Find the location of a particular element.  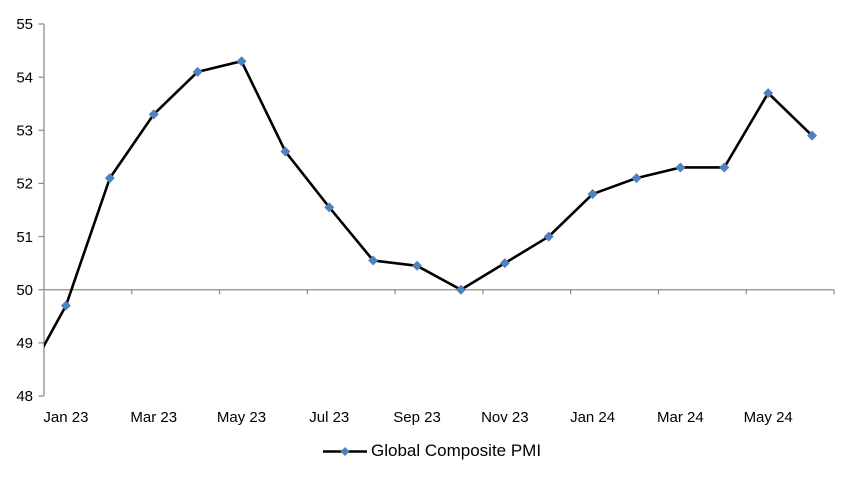

y-axis-label-51: 51 is located at coordinates (24, 237).